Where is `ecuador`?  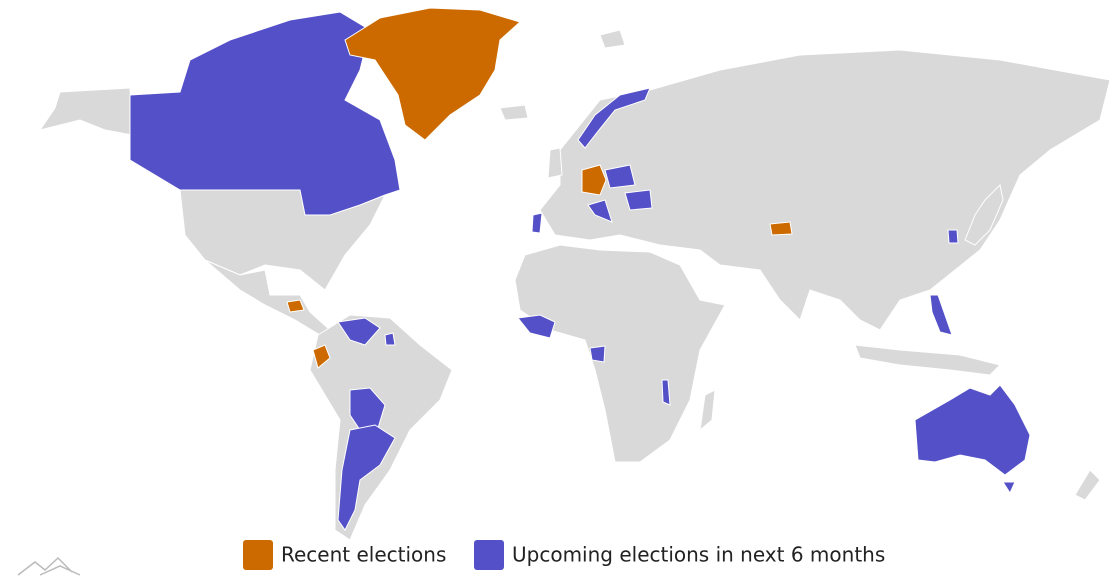 ecuador is located at coordinates (321, 356).